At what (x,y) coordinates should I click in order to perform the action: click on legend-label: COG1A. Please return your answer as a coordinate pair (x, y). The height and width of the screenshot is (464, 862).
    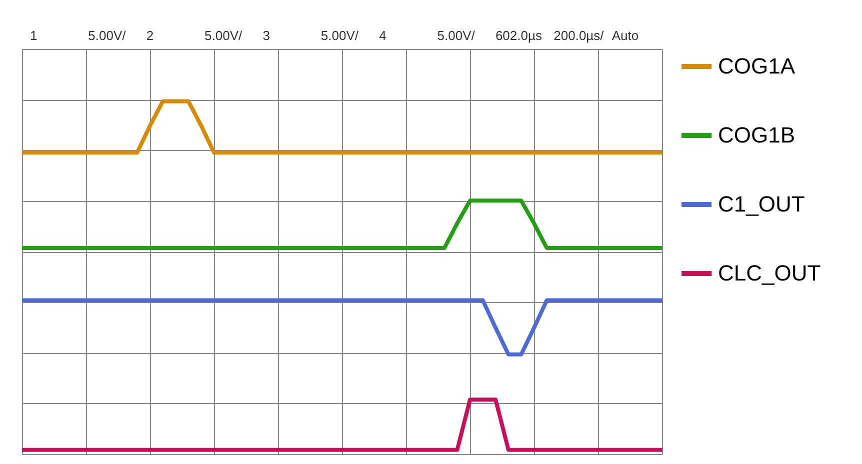
    Looking at the image, I should click on (757, 66).